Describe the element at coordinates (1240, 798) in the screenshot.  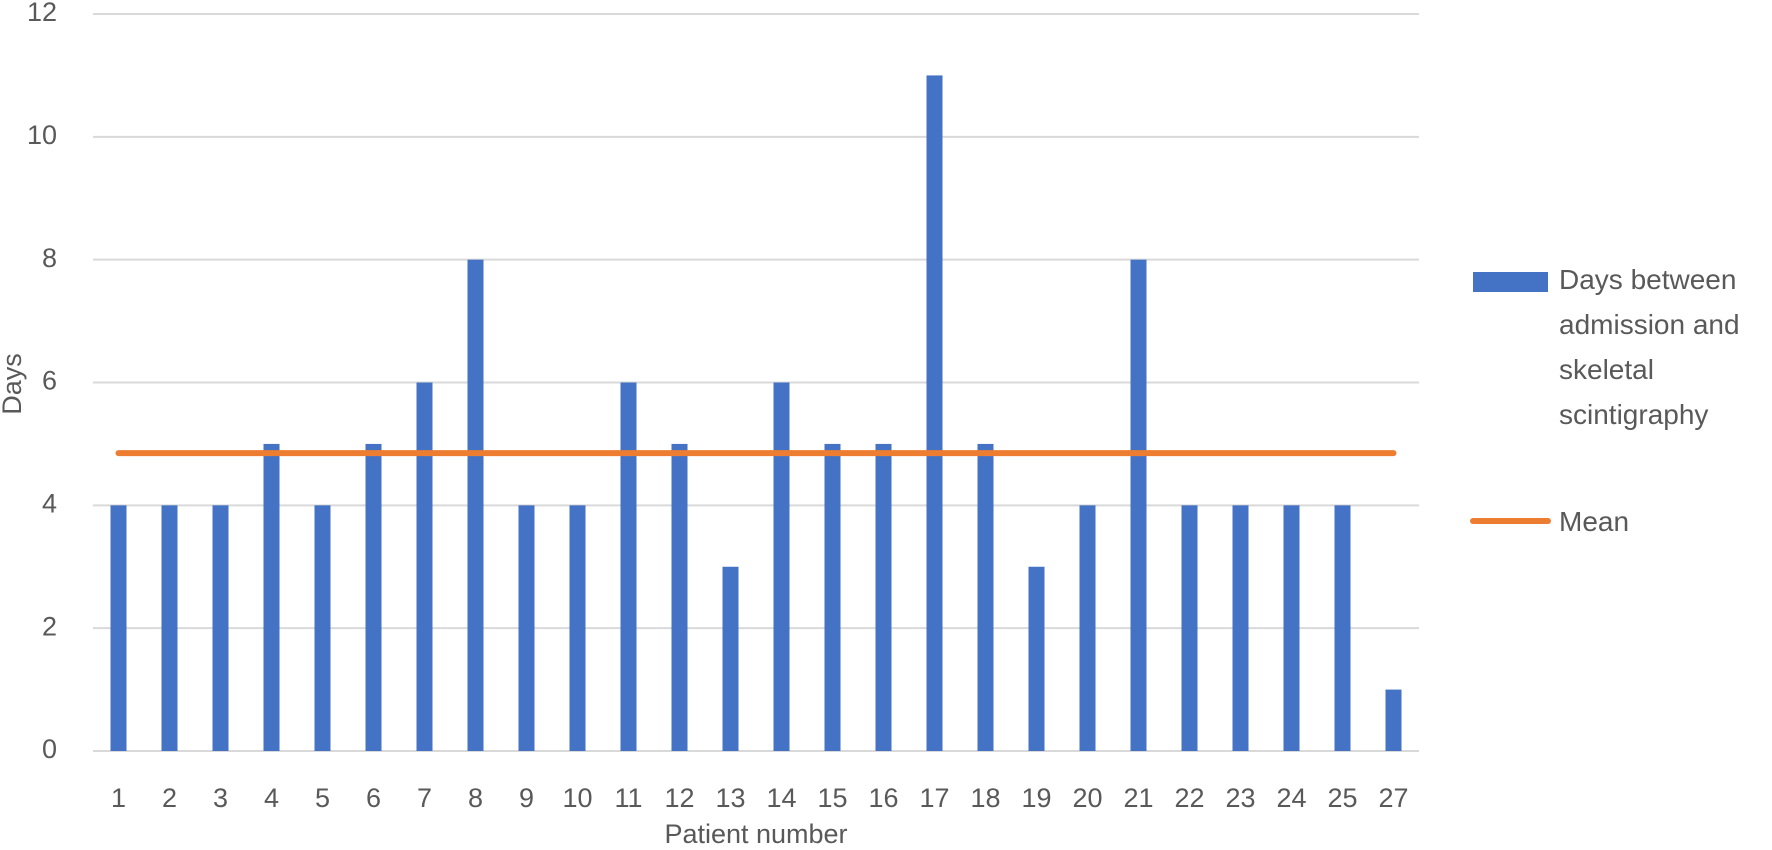
I see `x-tick-label: 23` at that location.